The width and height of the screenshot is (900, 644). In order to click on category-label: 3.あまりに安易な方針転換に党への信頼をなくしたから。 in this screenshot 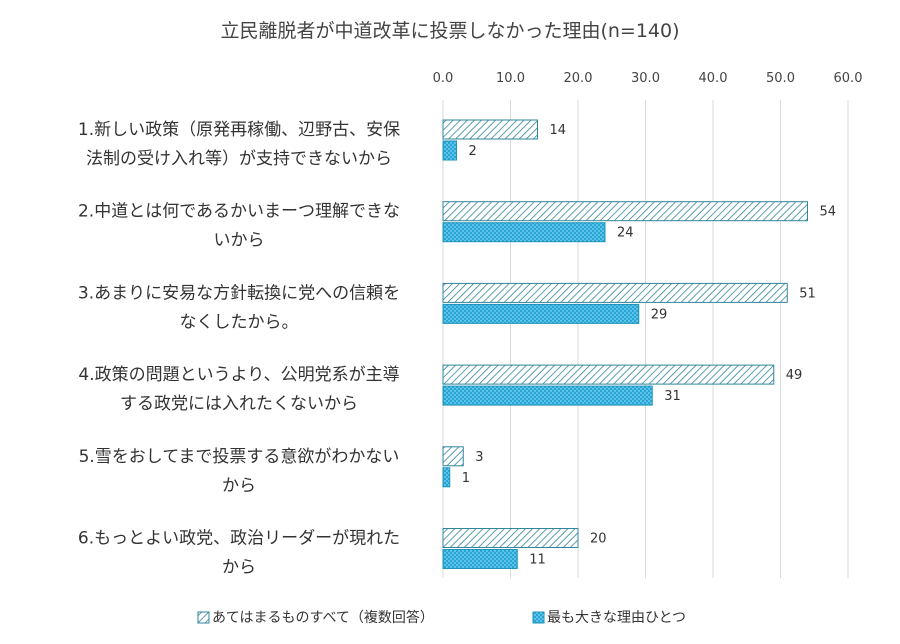, I will do `click(239, 307)`.